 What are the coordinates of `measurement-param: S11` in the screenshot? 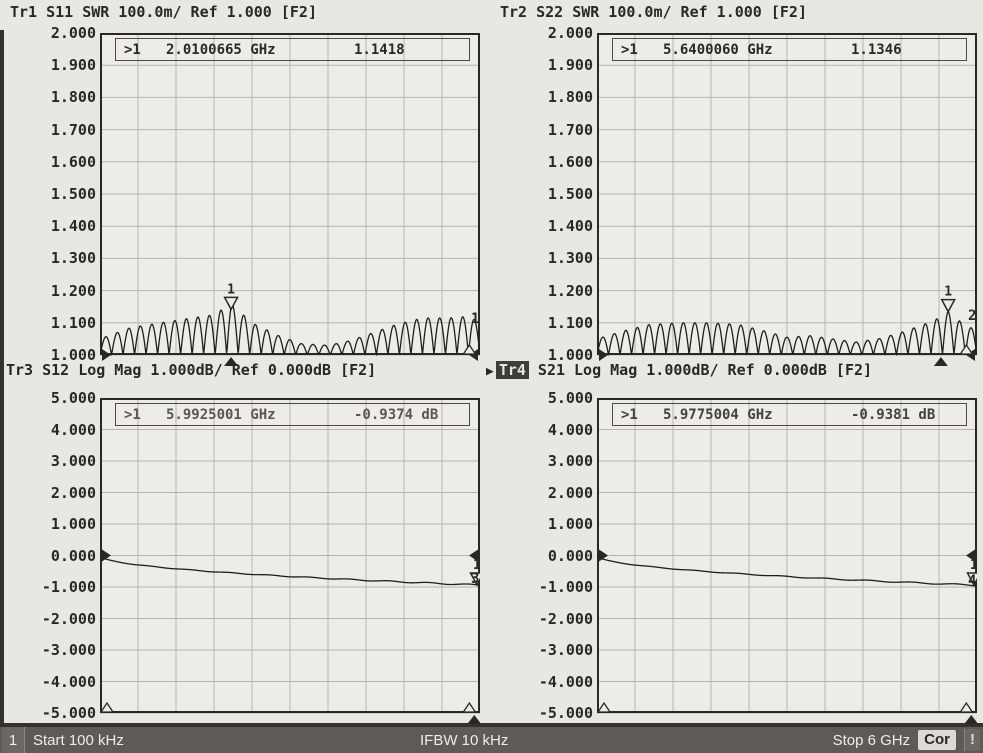 It's located at (60, 12).